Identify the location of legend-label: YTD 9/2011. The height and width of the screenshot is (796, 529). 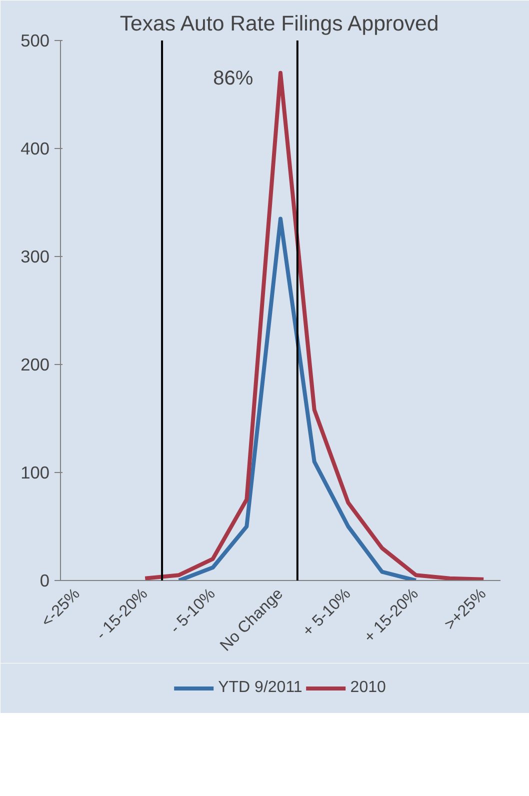
(260, 688).